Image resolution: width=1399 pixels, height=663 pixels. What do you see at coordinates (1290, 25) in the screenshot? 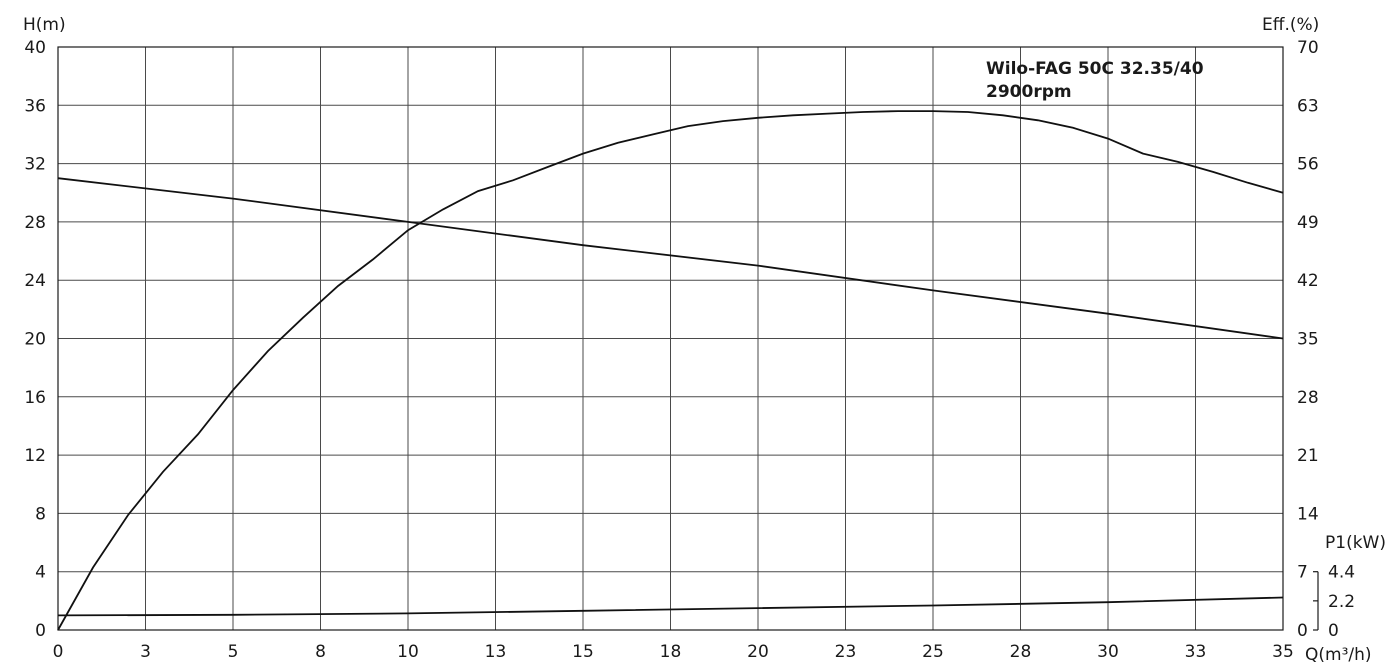
I see `y-axis-label-efficiency: Eff.(%)` at bounding box center [1290, 25].